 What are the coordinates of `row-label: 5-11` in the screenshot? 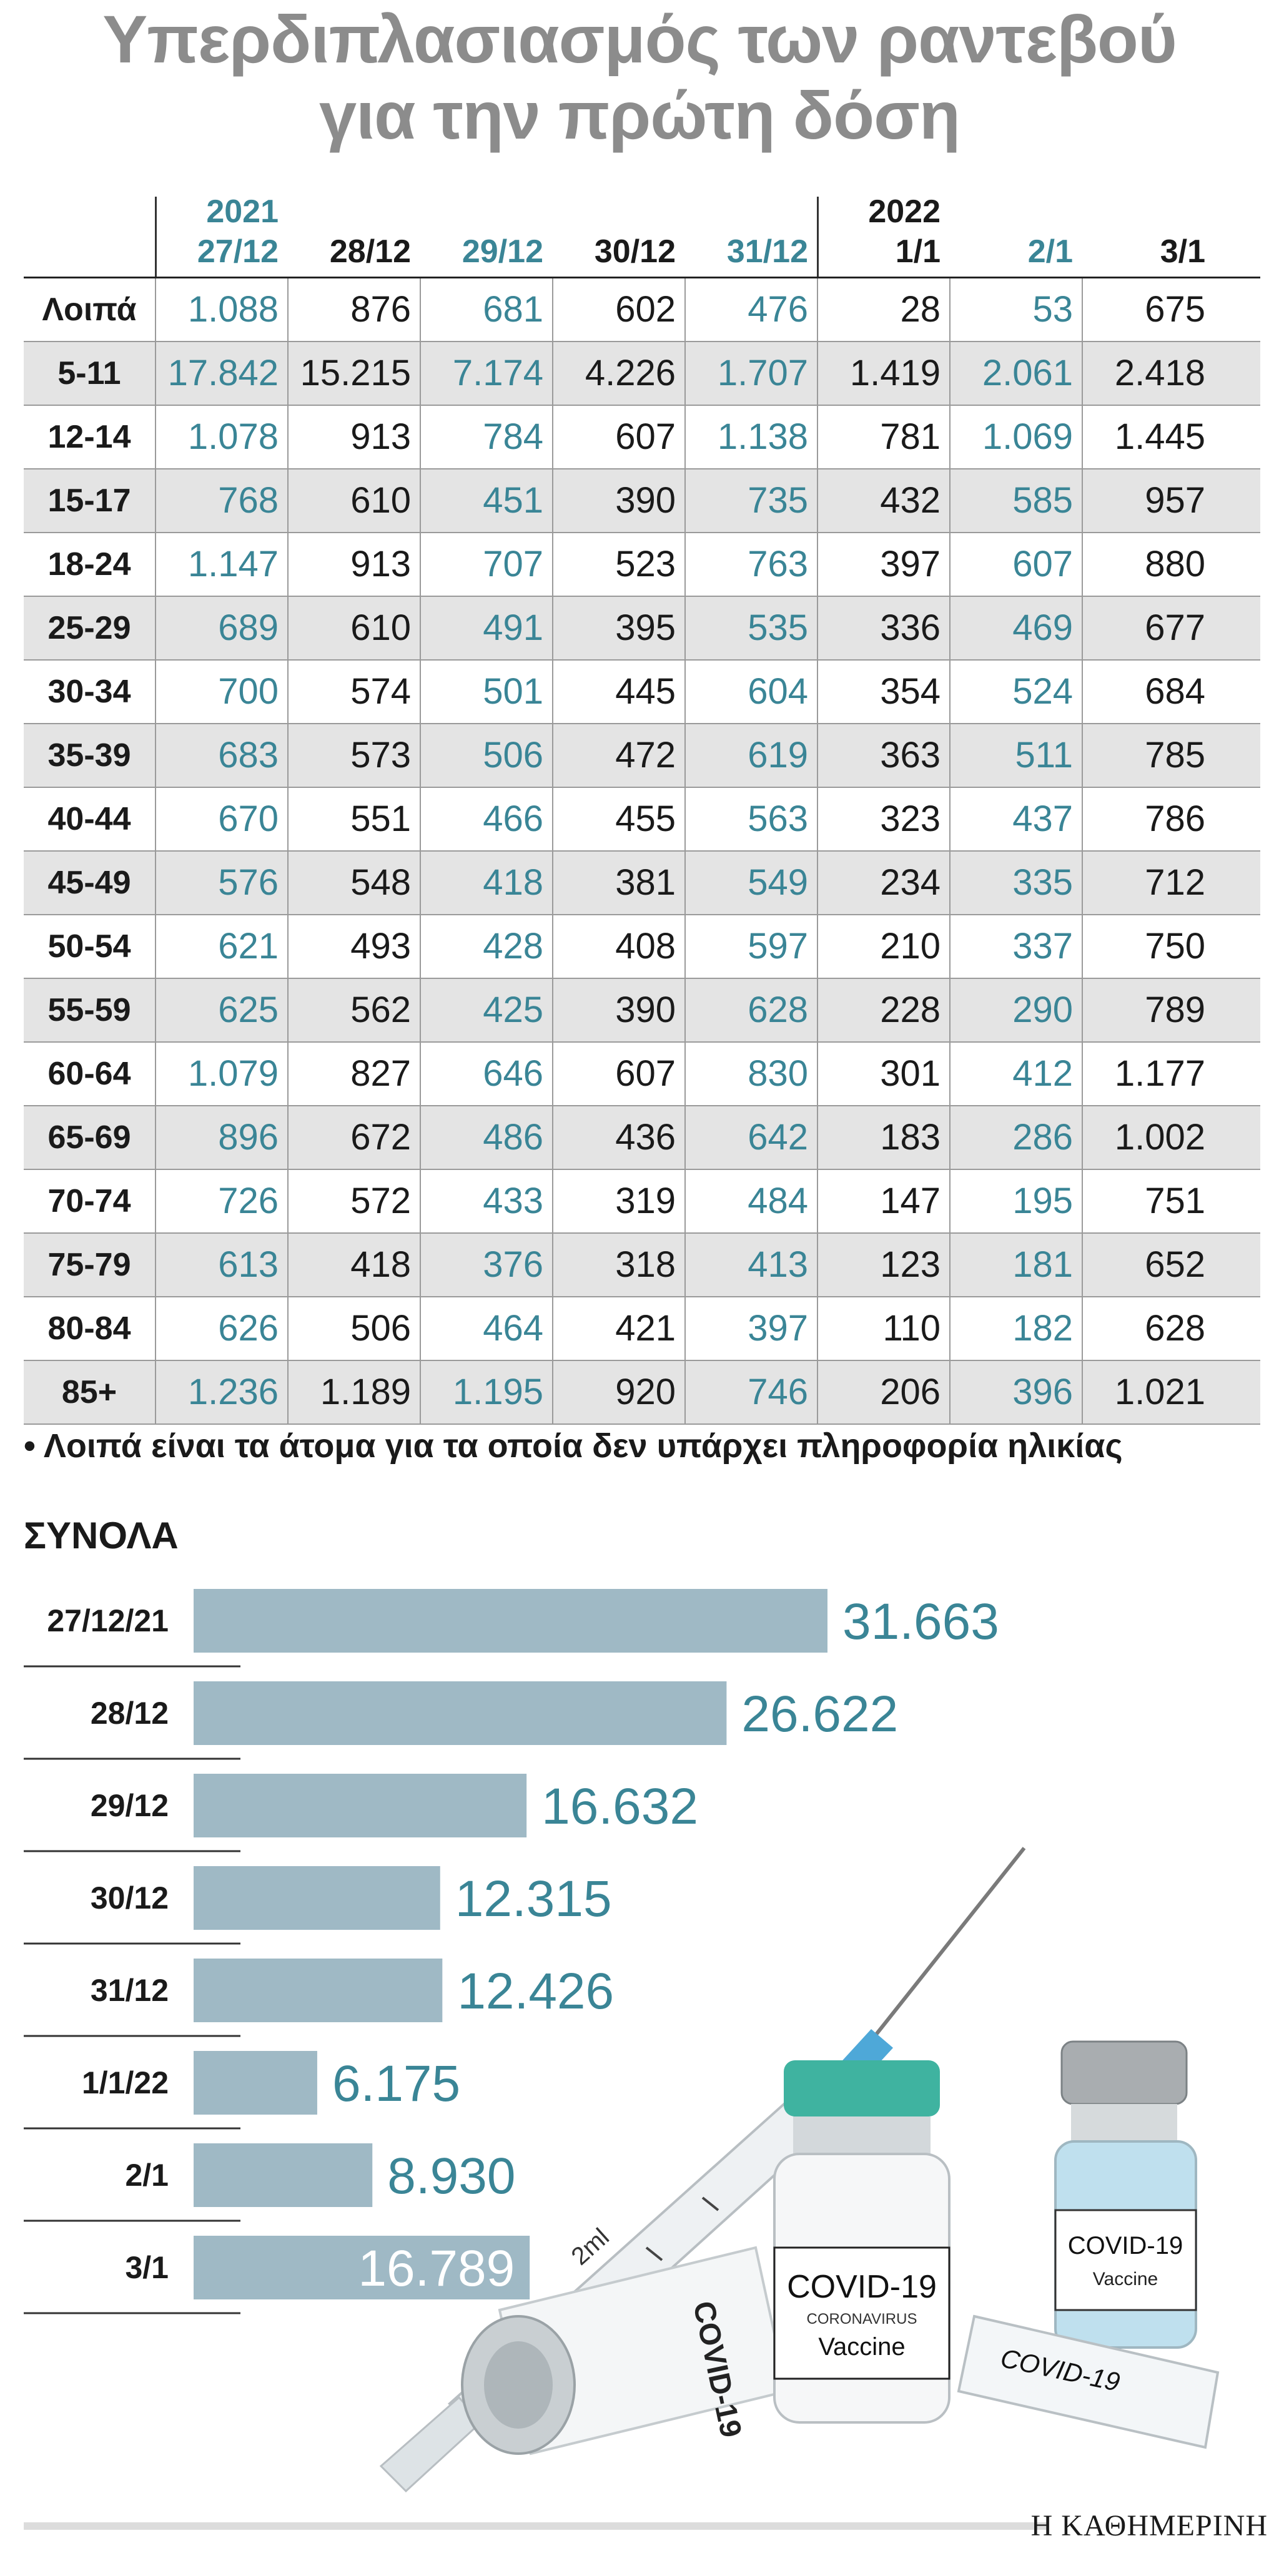 It's located at (89, 373).